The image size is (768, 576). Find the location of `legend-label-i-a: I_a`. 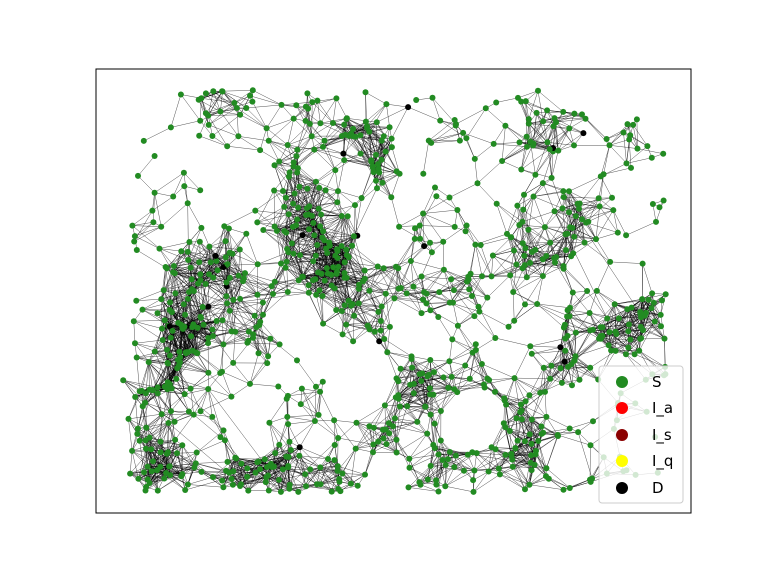

legend-label-i-a: I_a is located at coordinates (662, 408).